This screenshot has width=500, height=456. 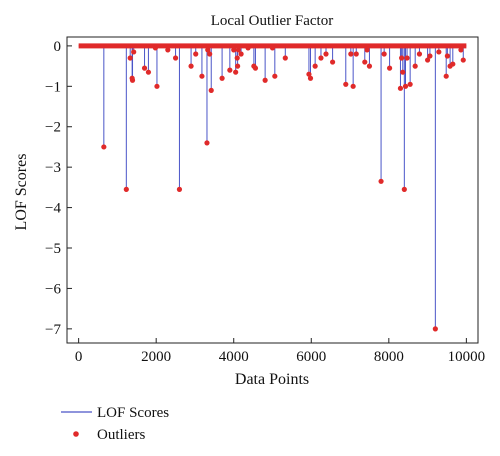 What do you see at coordinates (156, 357) in the screenshot?
I see `x-tick-label: 2000` at bounding box center [156, 357].